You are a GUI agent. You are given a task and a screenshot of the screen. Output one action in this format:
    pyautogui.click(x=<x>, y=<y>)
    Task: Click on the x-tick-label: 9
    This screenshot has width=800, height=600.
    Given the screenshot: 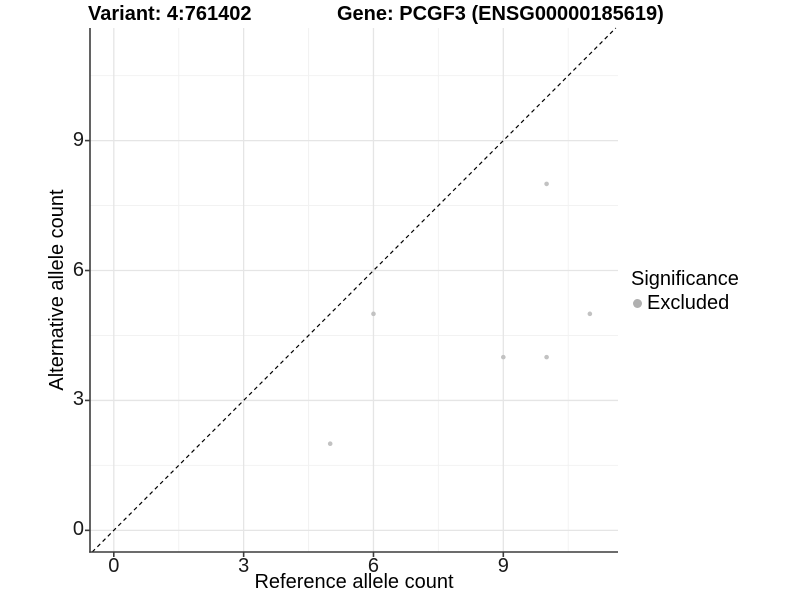 What is the action you would take?
    pyautogui.click(x=503, y=566)
    